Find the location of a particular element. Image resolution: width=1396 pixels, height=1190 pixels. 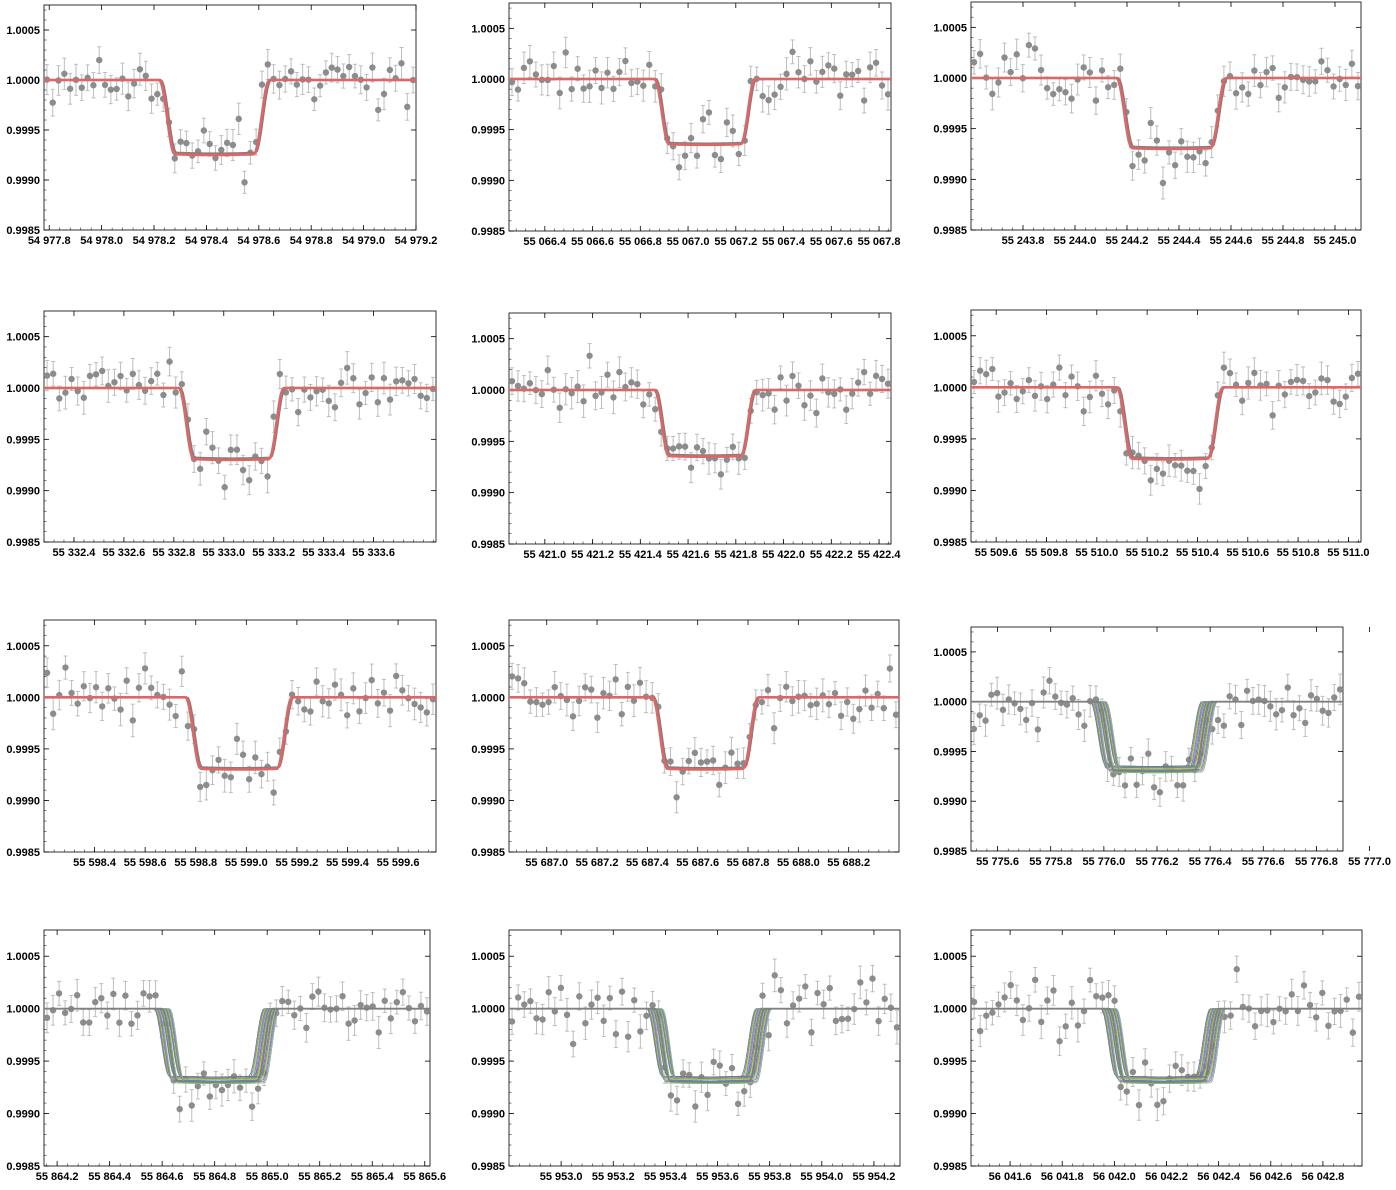

x-tick-label: 54 978.0 is located at coordinates (101, 241).